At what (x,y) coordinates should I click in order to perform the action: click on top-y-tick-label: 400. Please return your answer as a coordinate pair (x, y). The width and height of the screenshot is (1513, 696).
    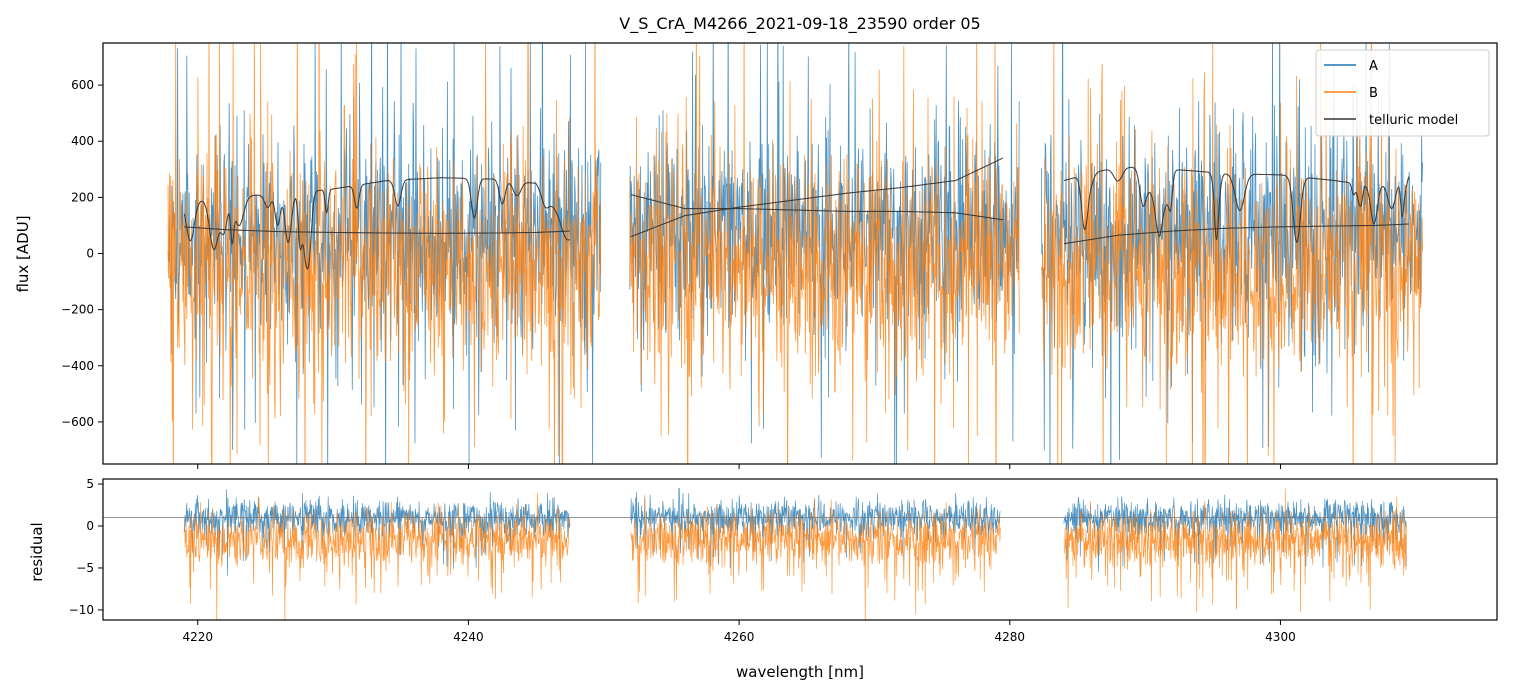
    Looking at the image, I should click on (82, 141).